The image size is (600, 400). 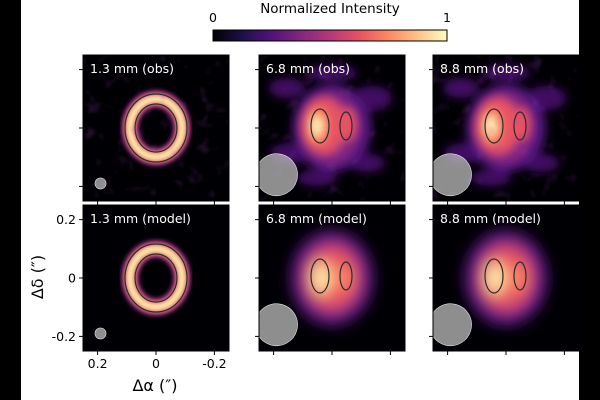 I want to click on panel-label: 6.8 mm (obs), so click(x=308, y=68).